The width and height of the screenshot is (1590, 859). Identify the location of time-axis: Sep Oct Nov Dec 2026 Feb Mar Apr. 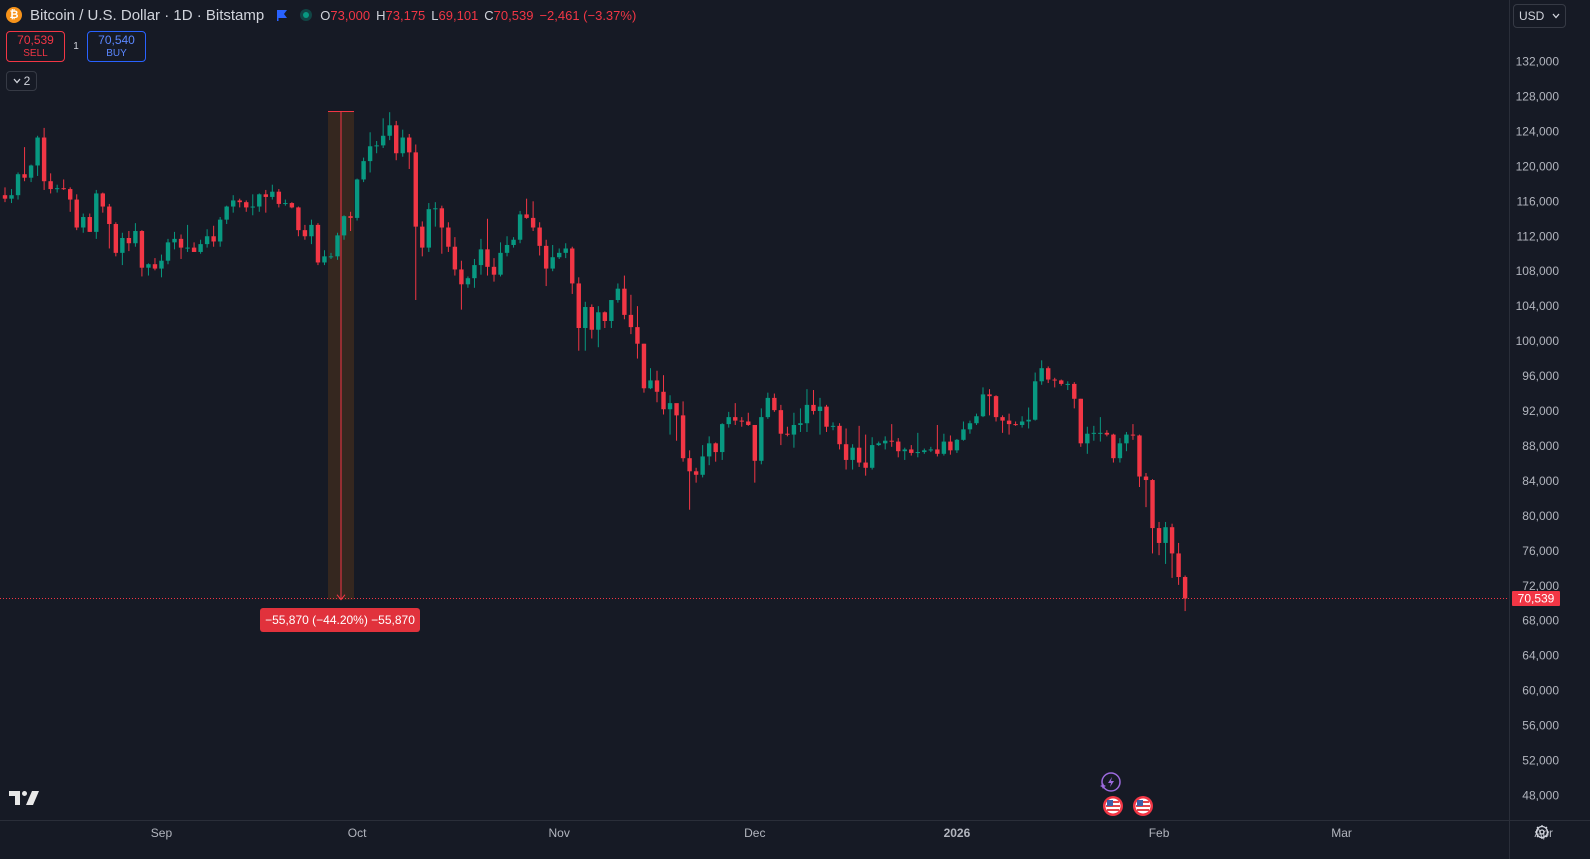
(852, 833).